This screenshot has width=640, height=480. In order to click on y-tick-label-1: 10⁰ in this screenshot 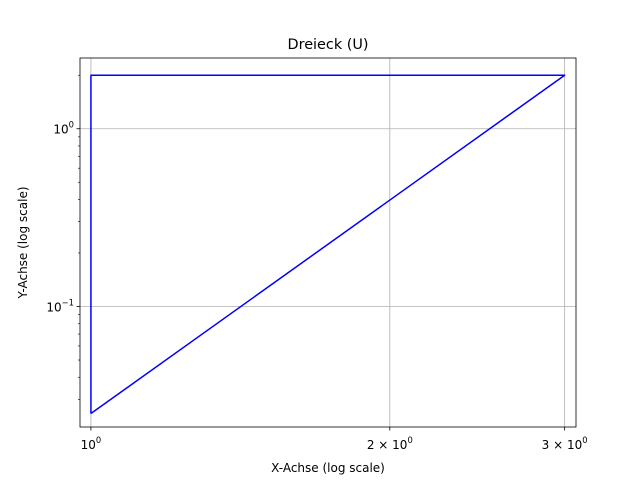, I will do `click(63, 128)`.